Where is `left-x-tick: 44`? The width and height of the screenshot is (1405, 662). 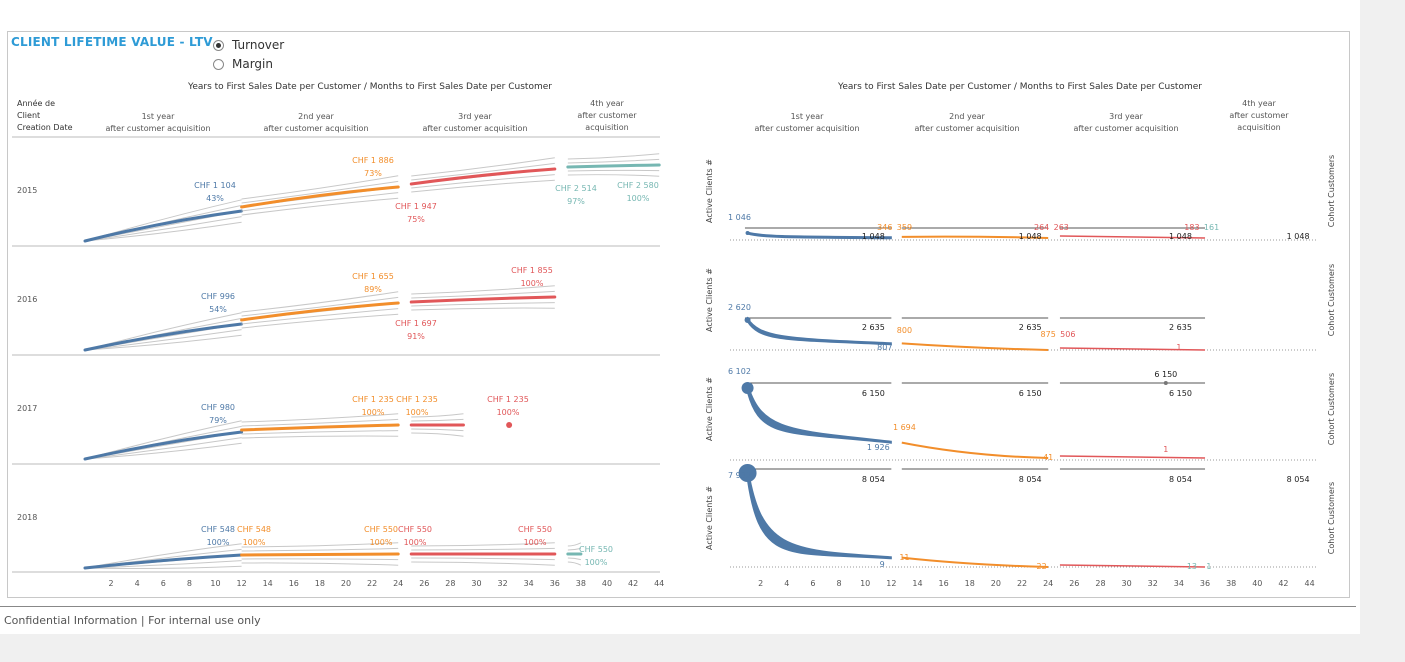
left-x-tick: 44 is located at coordinates (659, 583).